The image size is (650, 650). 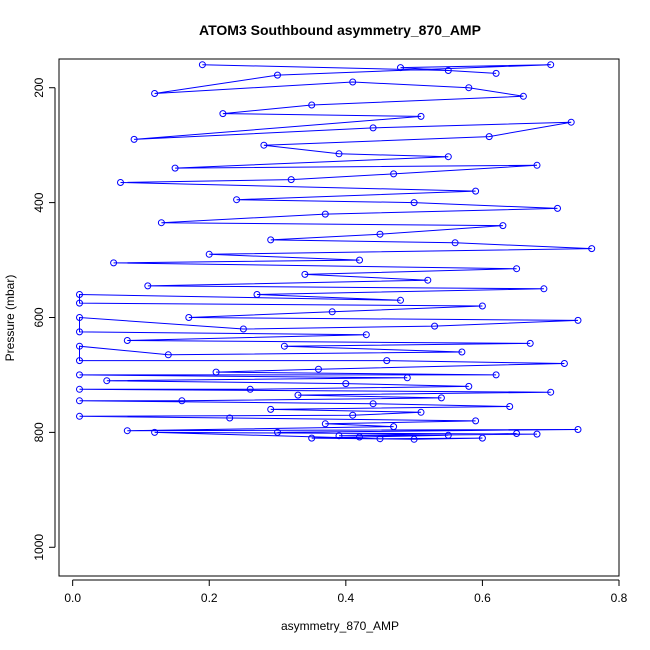 I want to click on y-tick-label: 800, so click(x=39, y=432).